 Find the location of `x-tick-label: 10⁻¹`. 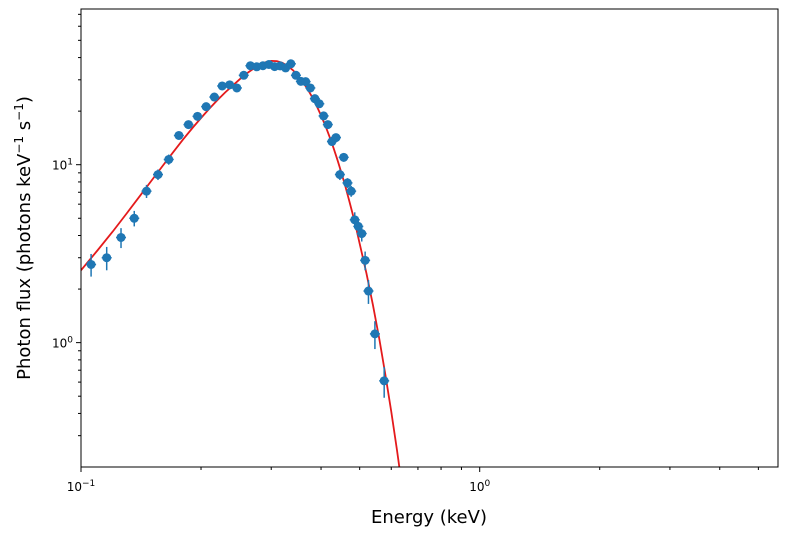

x-tick-label: 10⁻¹ is located at coordinates (81, 486).